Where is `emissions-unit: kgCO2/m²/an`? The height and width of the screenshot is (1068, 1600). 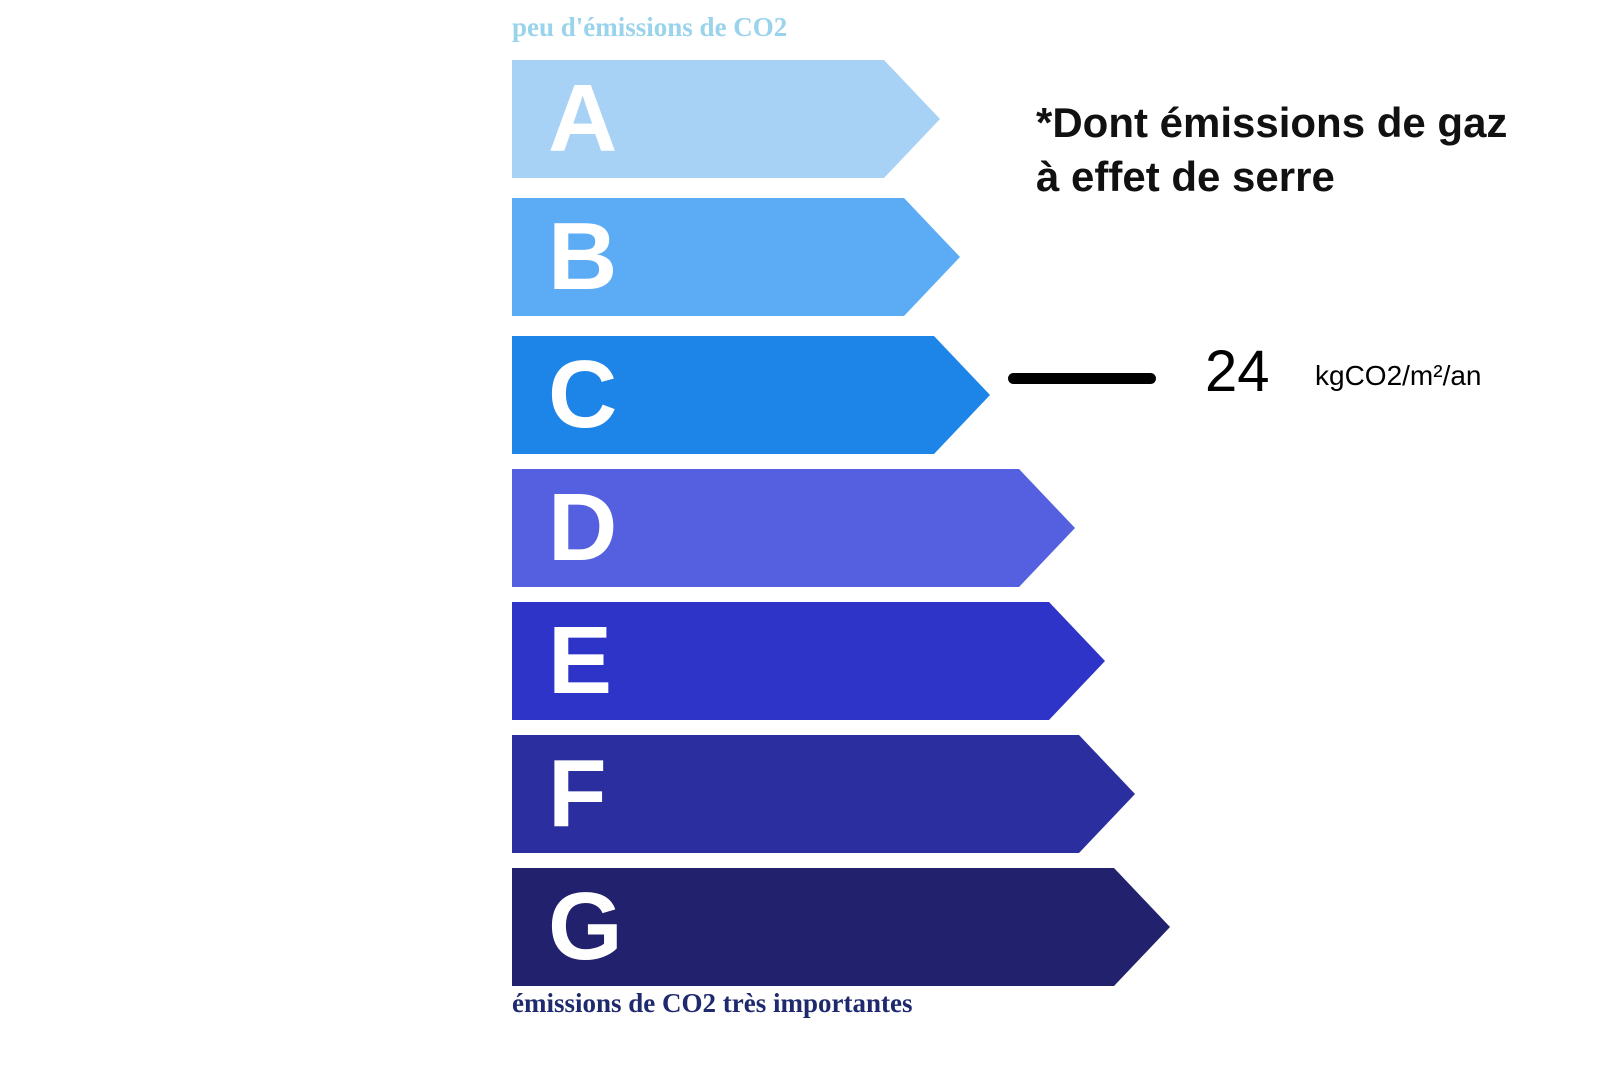 emissions-unit: kgCO2/m²/an is located at coordinates (1398, 375).